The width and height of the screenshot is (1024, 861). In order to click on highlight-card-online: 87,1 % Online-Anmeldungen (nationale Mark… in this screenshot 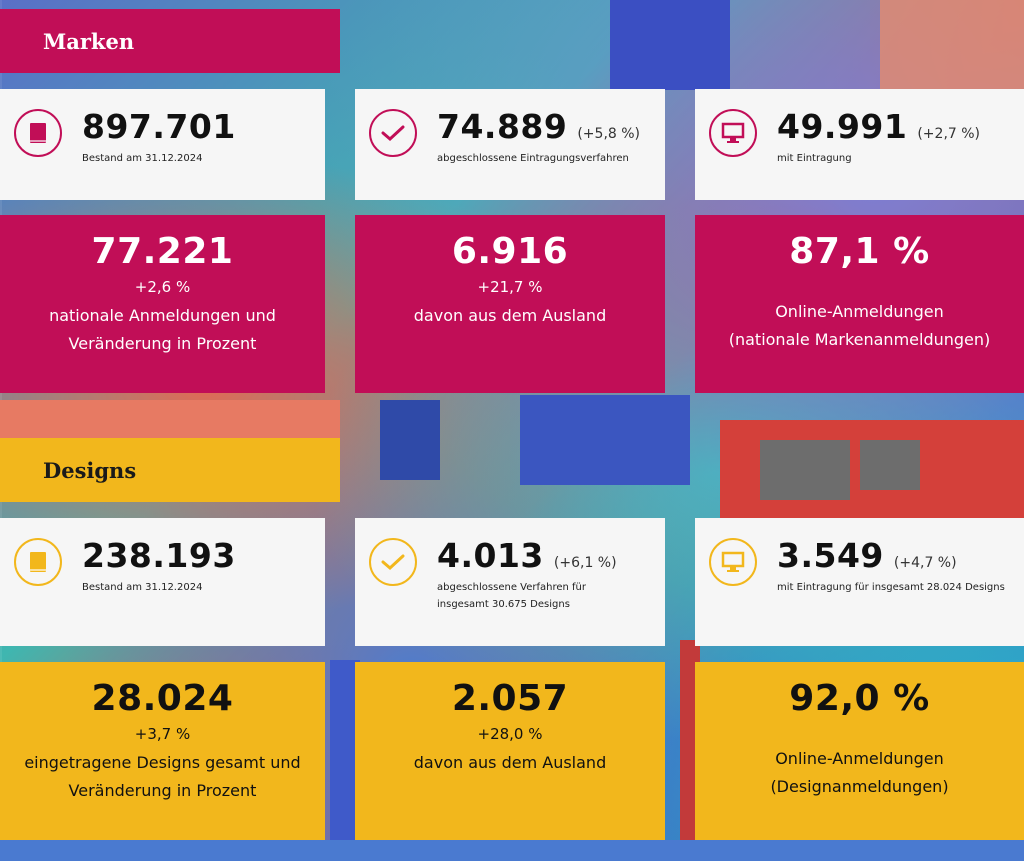, I will do `click(859, 304)`.